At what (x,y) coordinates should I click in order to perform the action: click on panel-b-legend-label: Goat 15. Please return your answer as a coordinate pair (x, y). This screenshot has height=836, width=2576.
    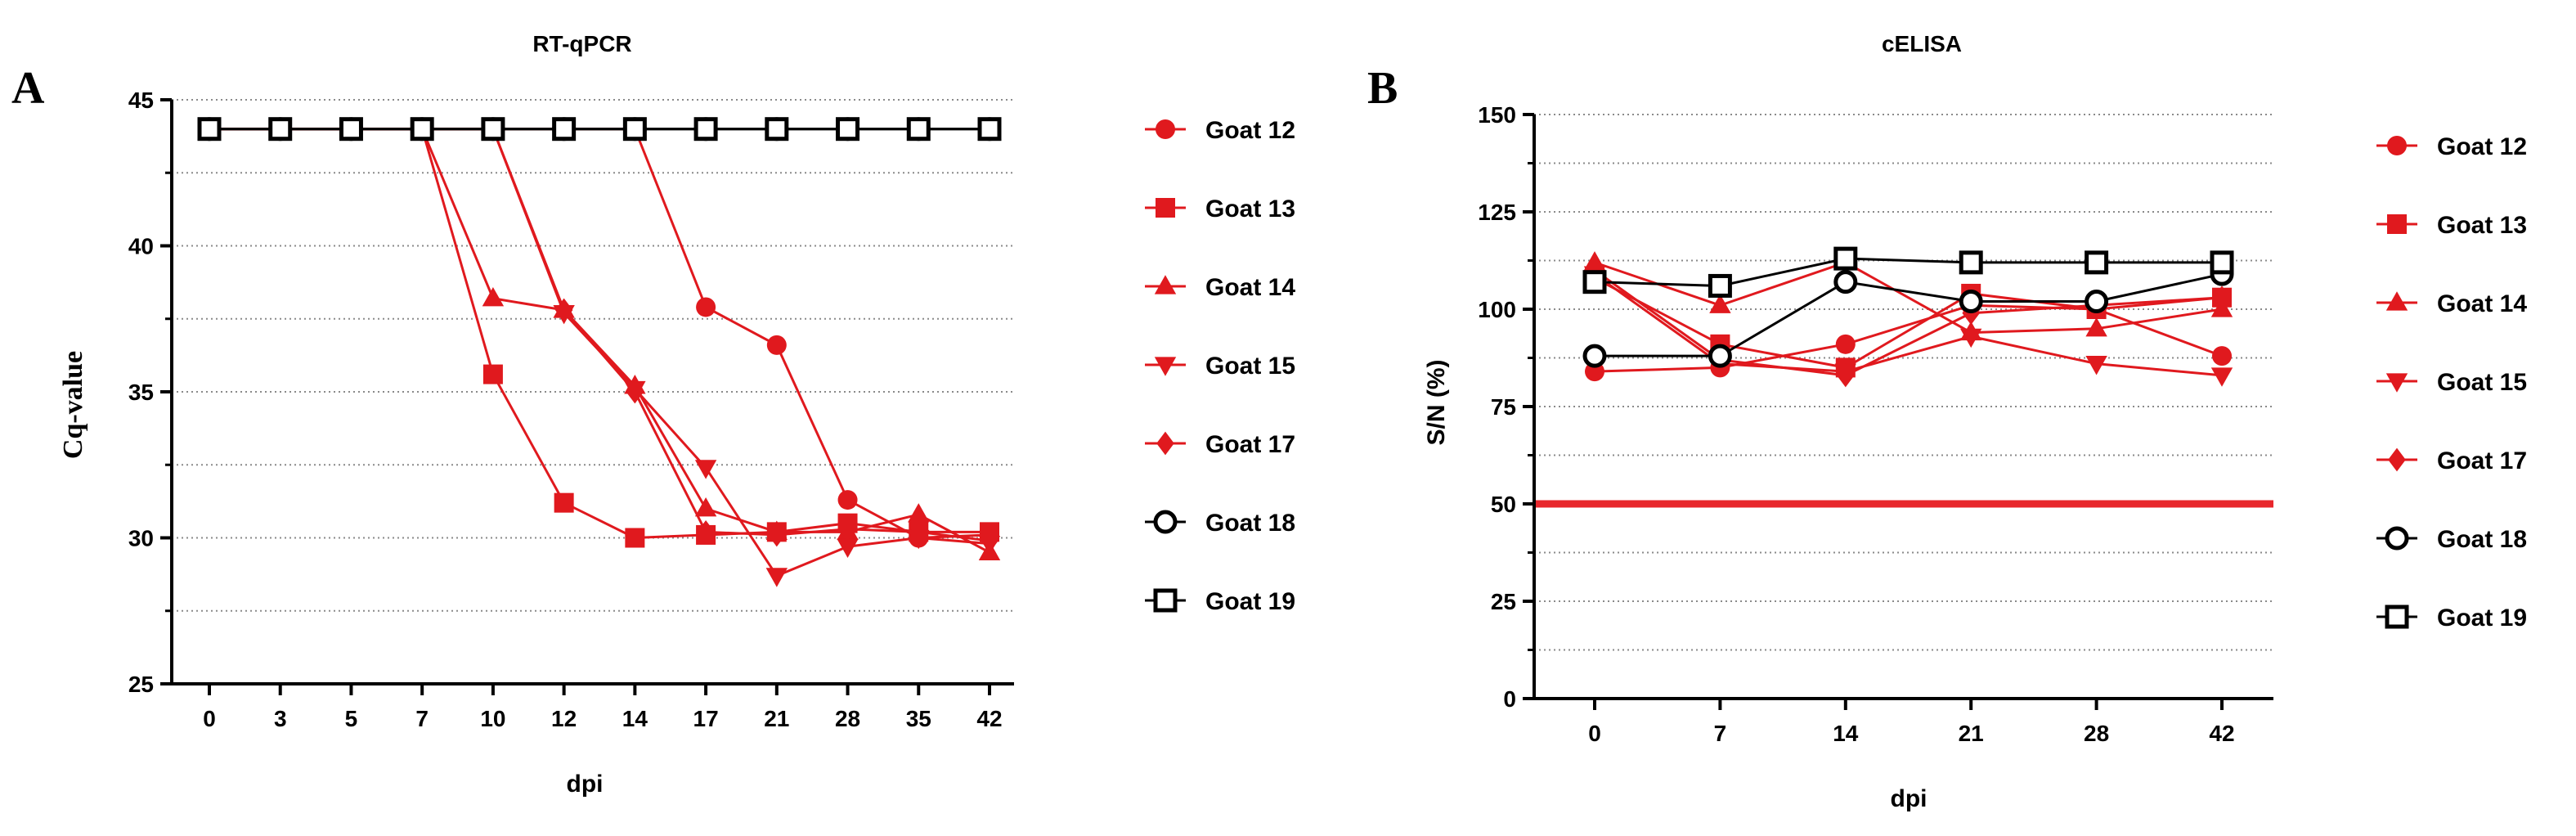
    Looking at the image, I should click on (2482, 382).